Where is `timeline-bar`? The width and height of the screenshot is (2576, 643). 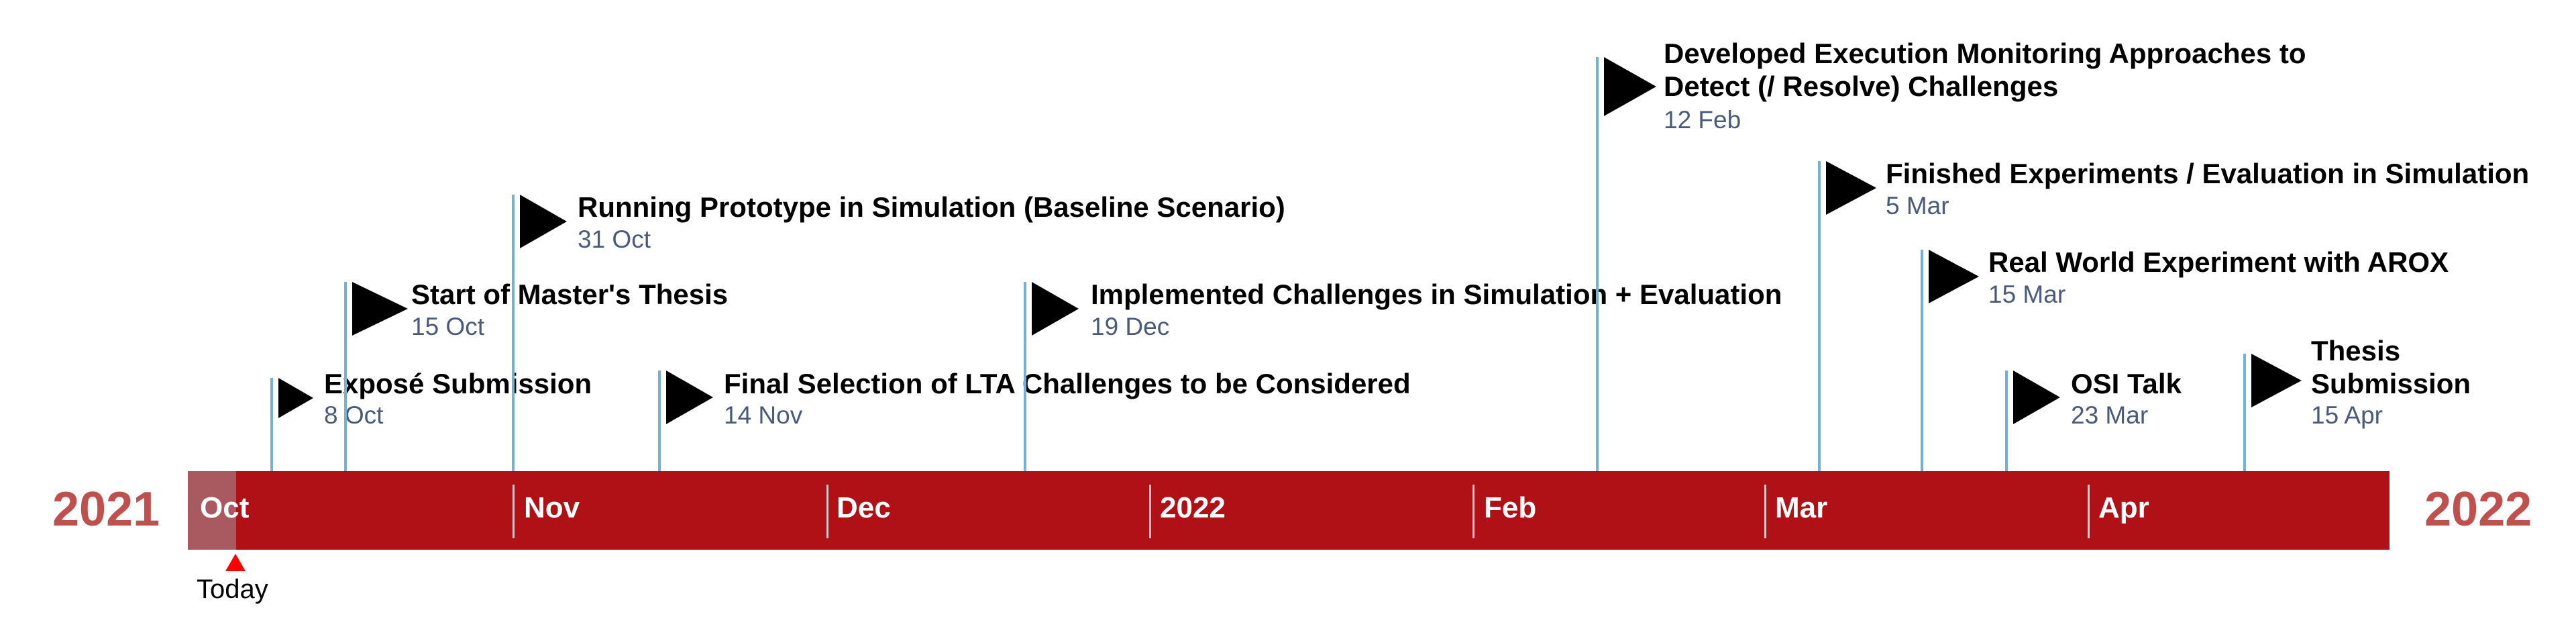
timeline-bar is located at coordinates (1289, 510).